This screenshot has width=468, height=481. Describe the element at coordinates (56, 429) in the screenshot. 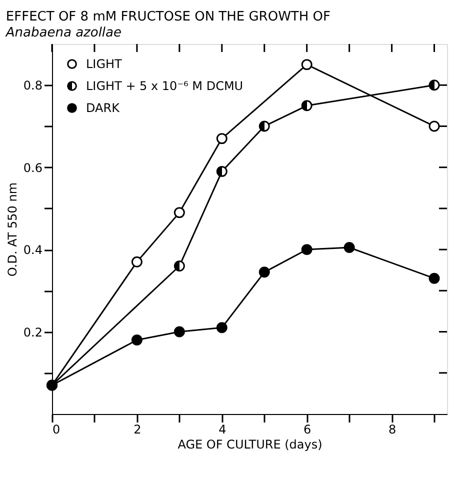

I see `x-tick-label: 0` at that location.